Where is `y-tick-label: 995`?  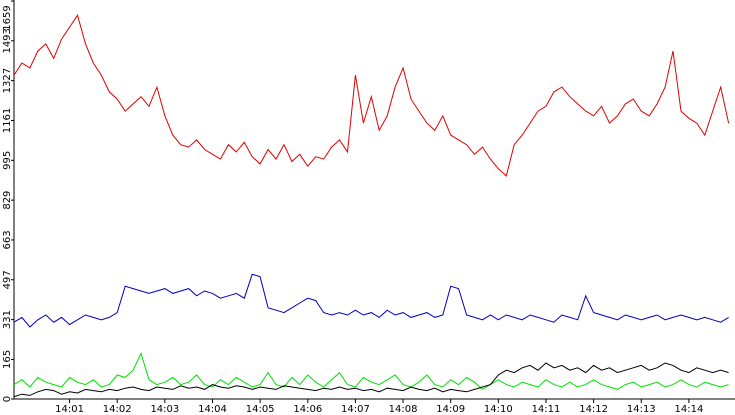 y-tick-label: 995 is located at coordinates (7, 160).